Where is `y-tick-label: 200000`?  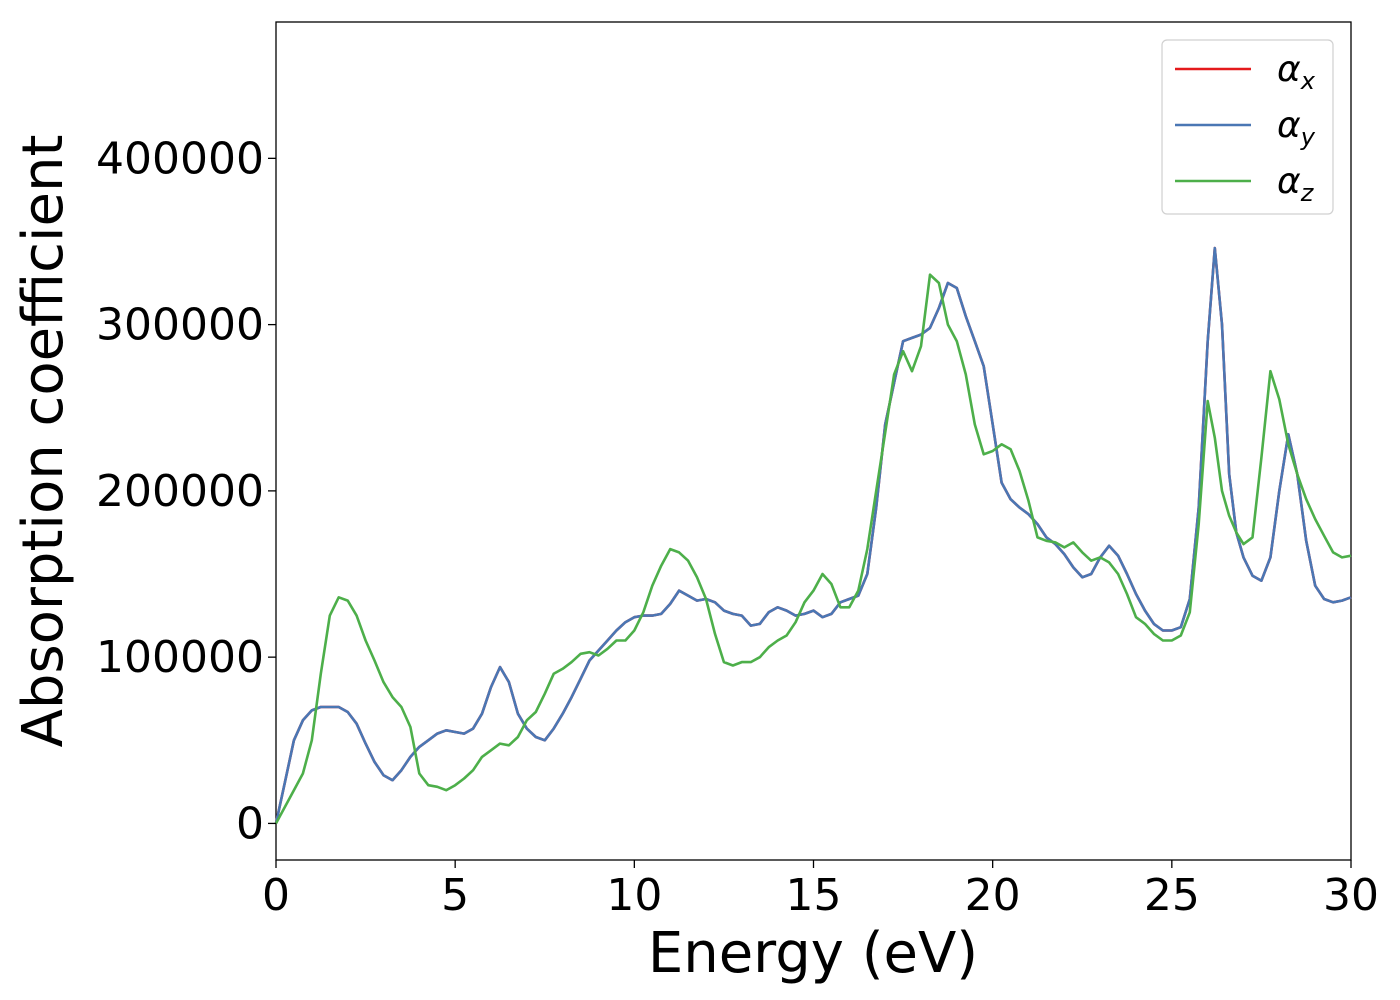 y-tick-label: 200000 is located at coordinates (180, 491).